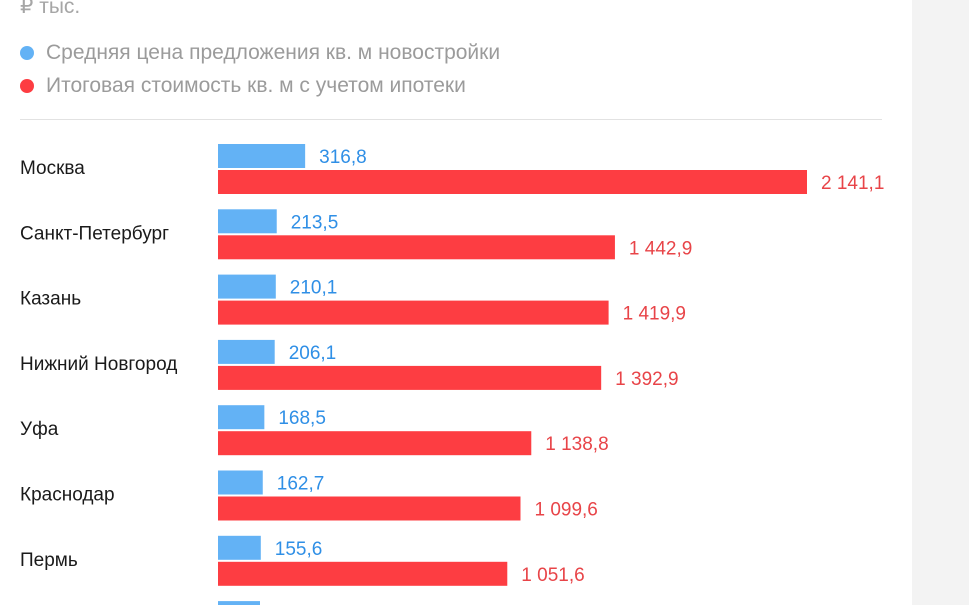  Describe the element at coordinates (646, 379) in the screenshot. I see `data-label-series-2: 1 392,9` at that location.